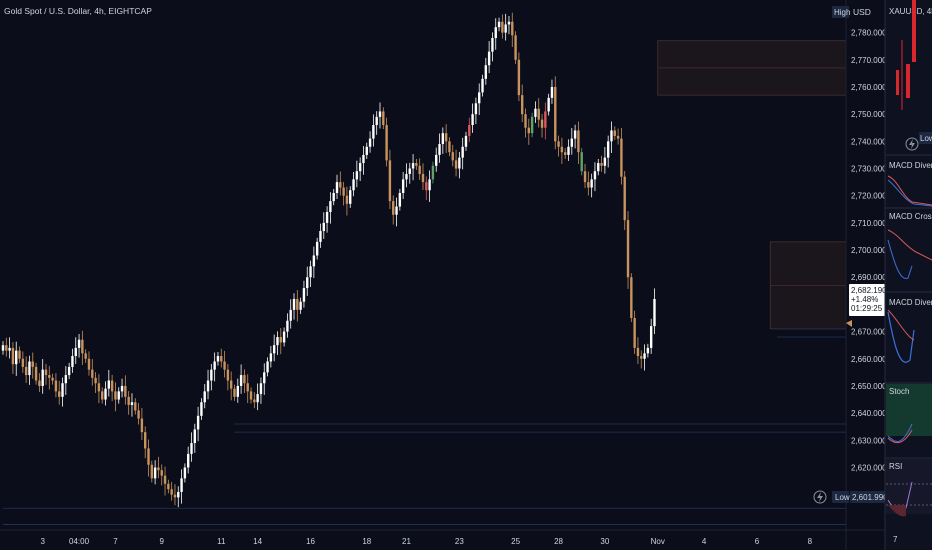 This screenshot has height=550, width=932. What do you see at coordinates (870, 300) in the screenshot?
I see `current-price-box: 2,682.1900 +1.48% 01:29:25` at bounding box center [870, 300].